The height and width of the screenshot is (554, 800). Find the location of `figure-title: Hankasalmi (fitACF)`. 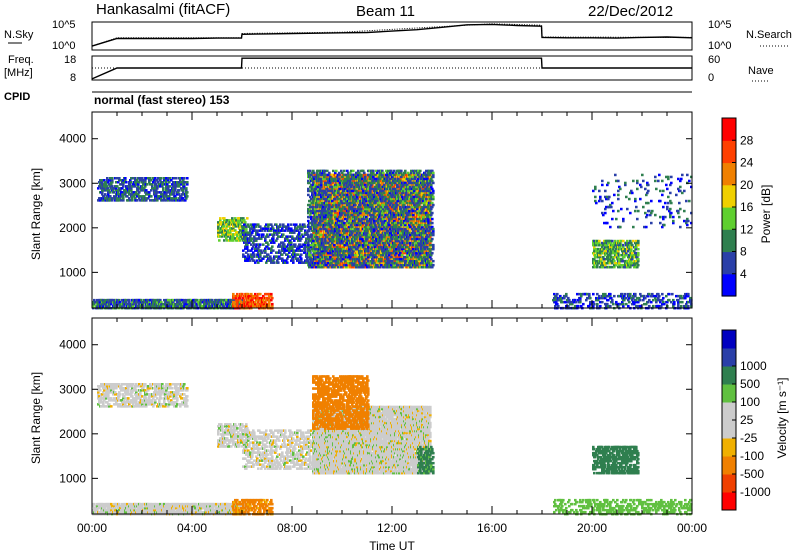

figure-title: Hankasalmi (fitACF) is located at coordinates (163, 9).